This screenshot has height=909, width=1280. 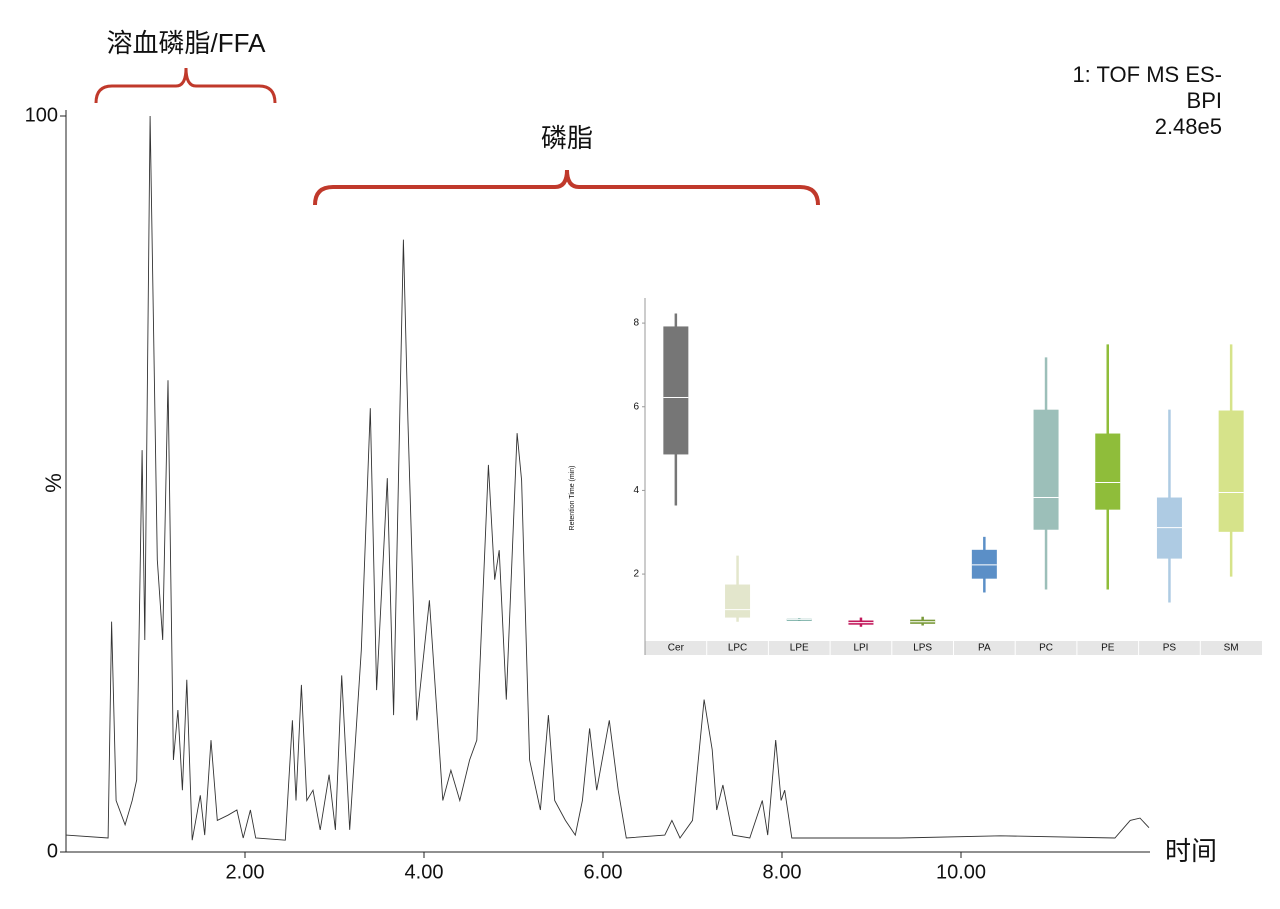 I want to click on x-axis-label: 时间, so click(x=1191, y=851).